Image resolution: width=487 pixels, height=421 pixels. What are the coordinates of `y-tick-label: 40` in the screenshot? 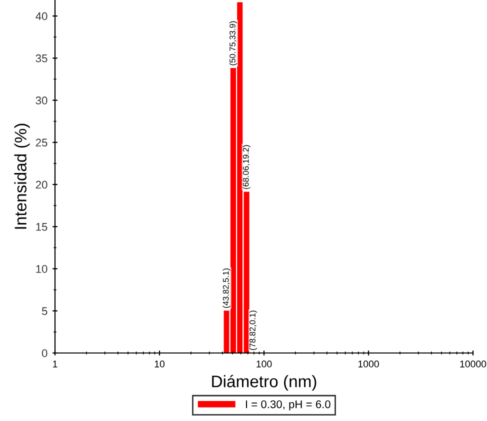 It's located at (42, 16).